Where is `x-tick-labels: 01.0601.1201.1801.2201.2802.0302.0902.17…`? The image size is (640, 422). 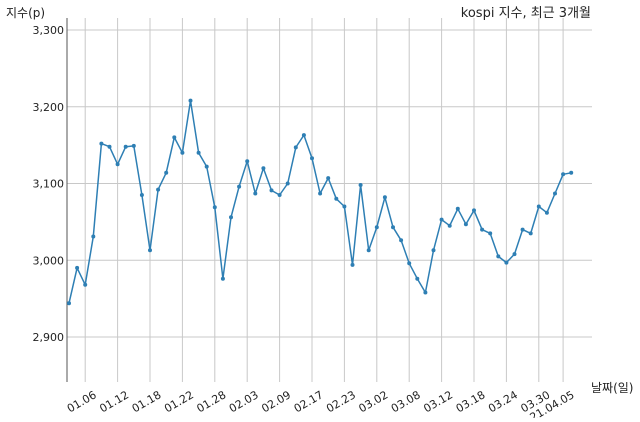
x-tick-labels: 01.0601.1201.1801.2201.2802.0302.0902.17… is located at coordinates (321, 405).